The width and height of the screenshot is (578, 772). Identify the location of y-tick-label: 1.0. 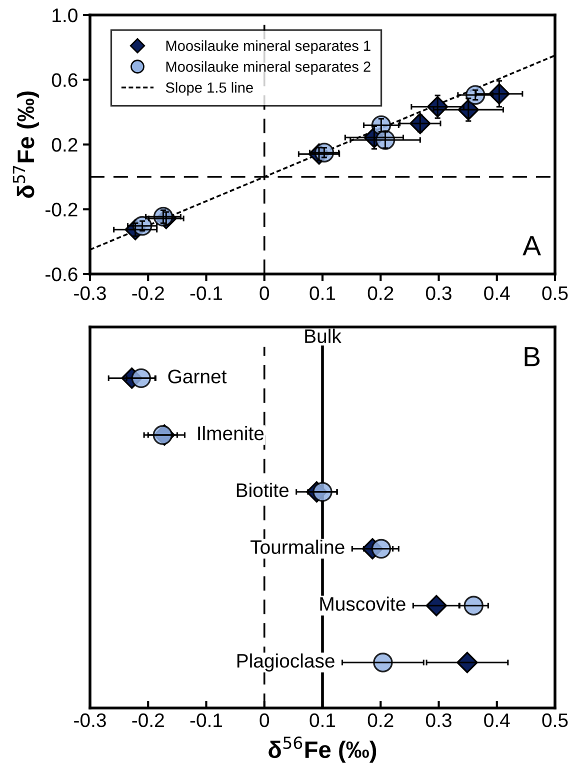
(65, 15).